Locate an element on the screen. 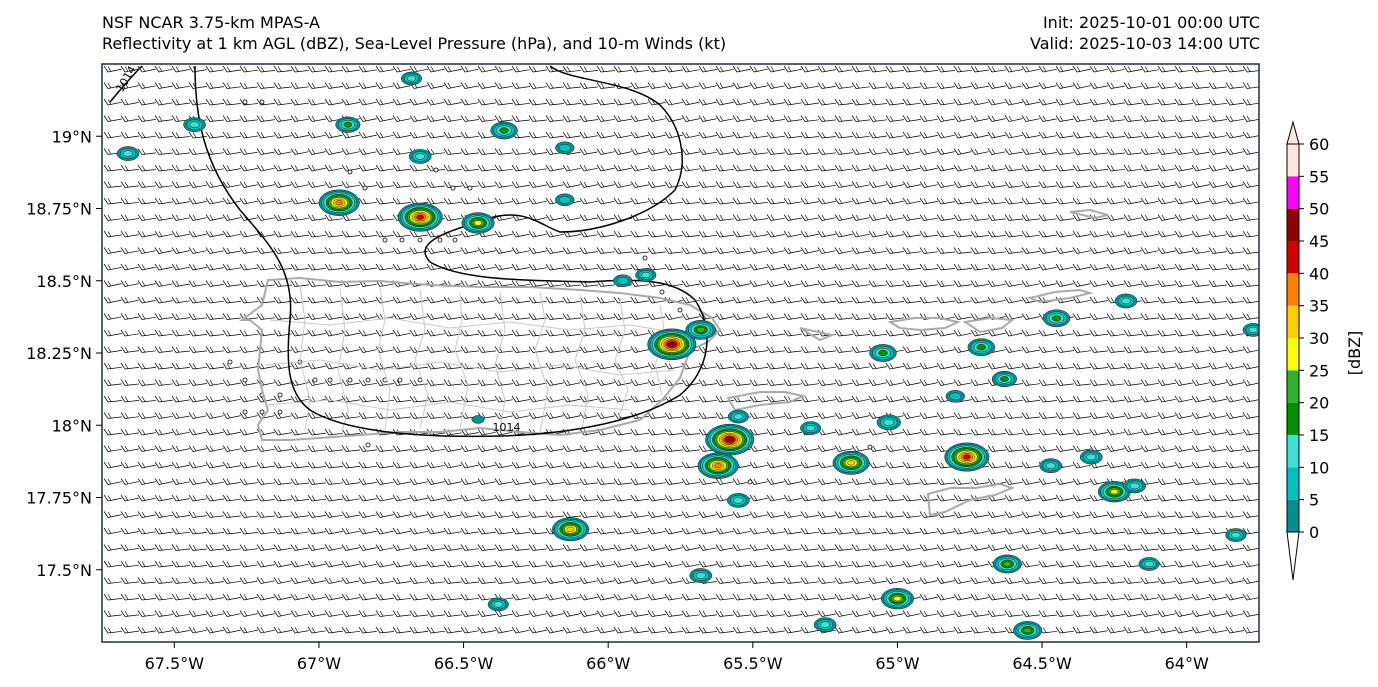 The image size is (1378, 687). colorbar-tick-label: 10 is located at coordinates (1319, 467).